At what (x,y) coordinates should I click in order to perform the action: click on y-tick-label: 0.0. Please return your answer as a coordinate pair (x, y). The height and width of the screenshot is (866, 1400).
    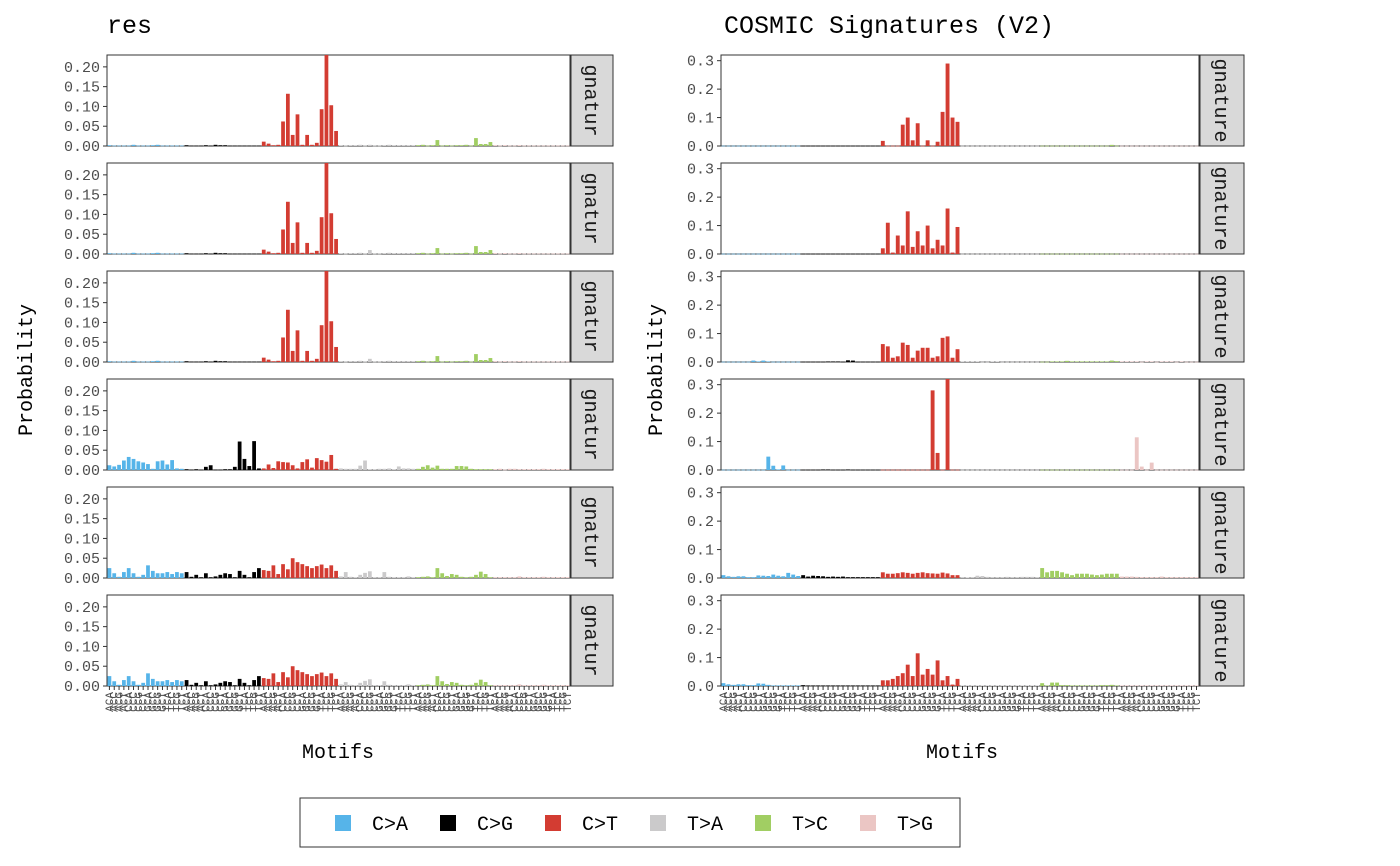
    Looking at the image, I should click on (700, 579).